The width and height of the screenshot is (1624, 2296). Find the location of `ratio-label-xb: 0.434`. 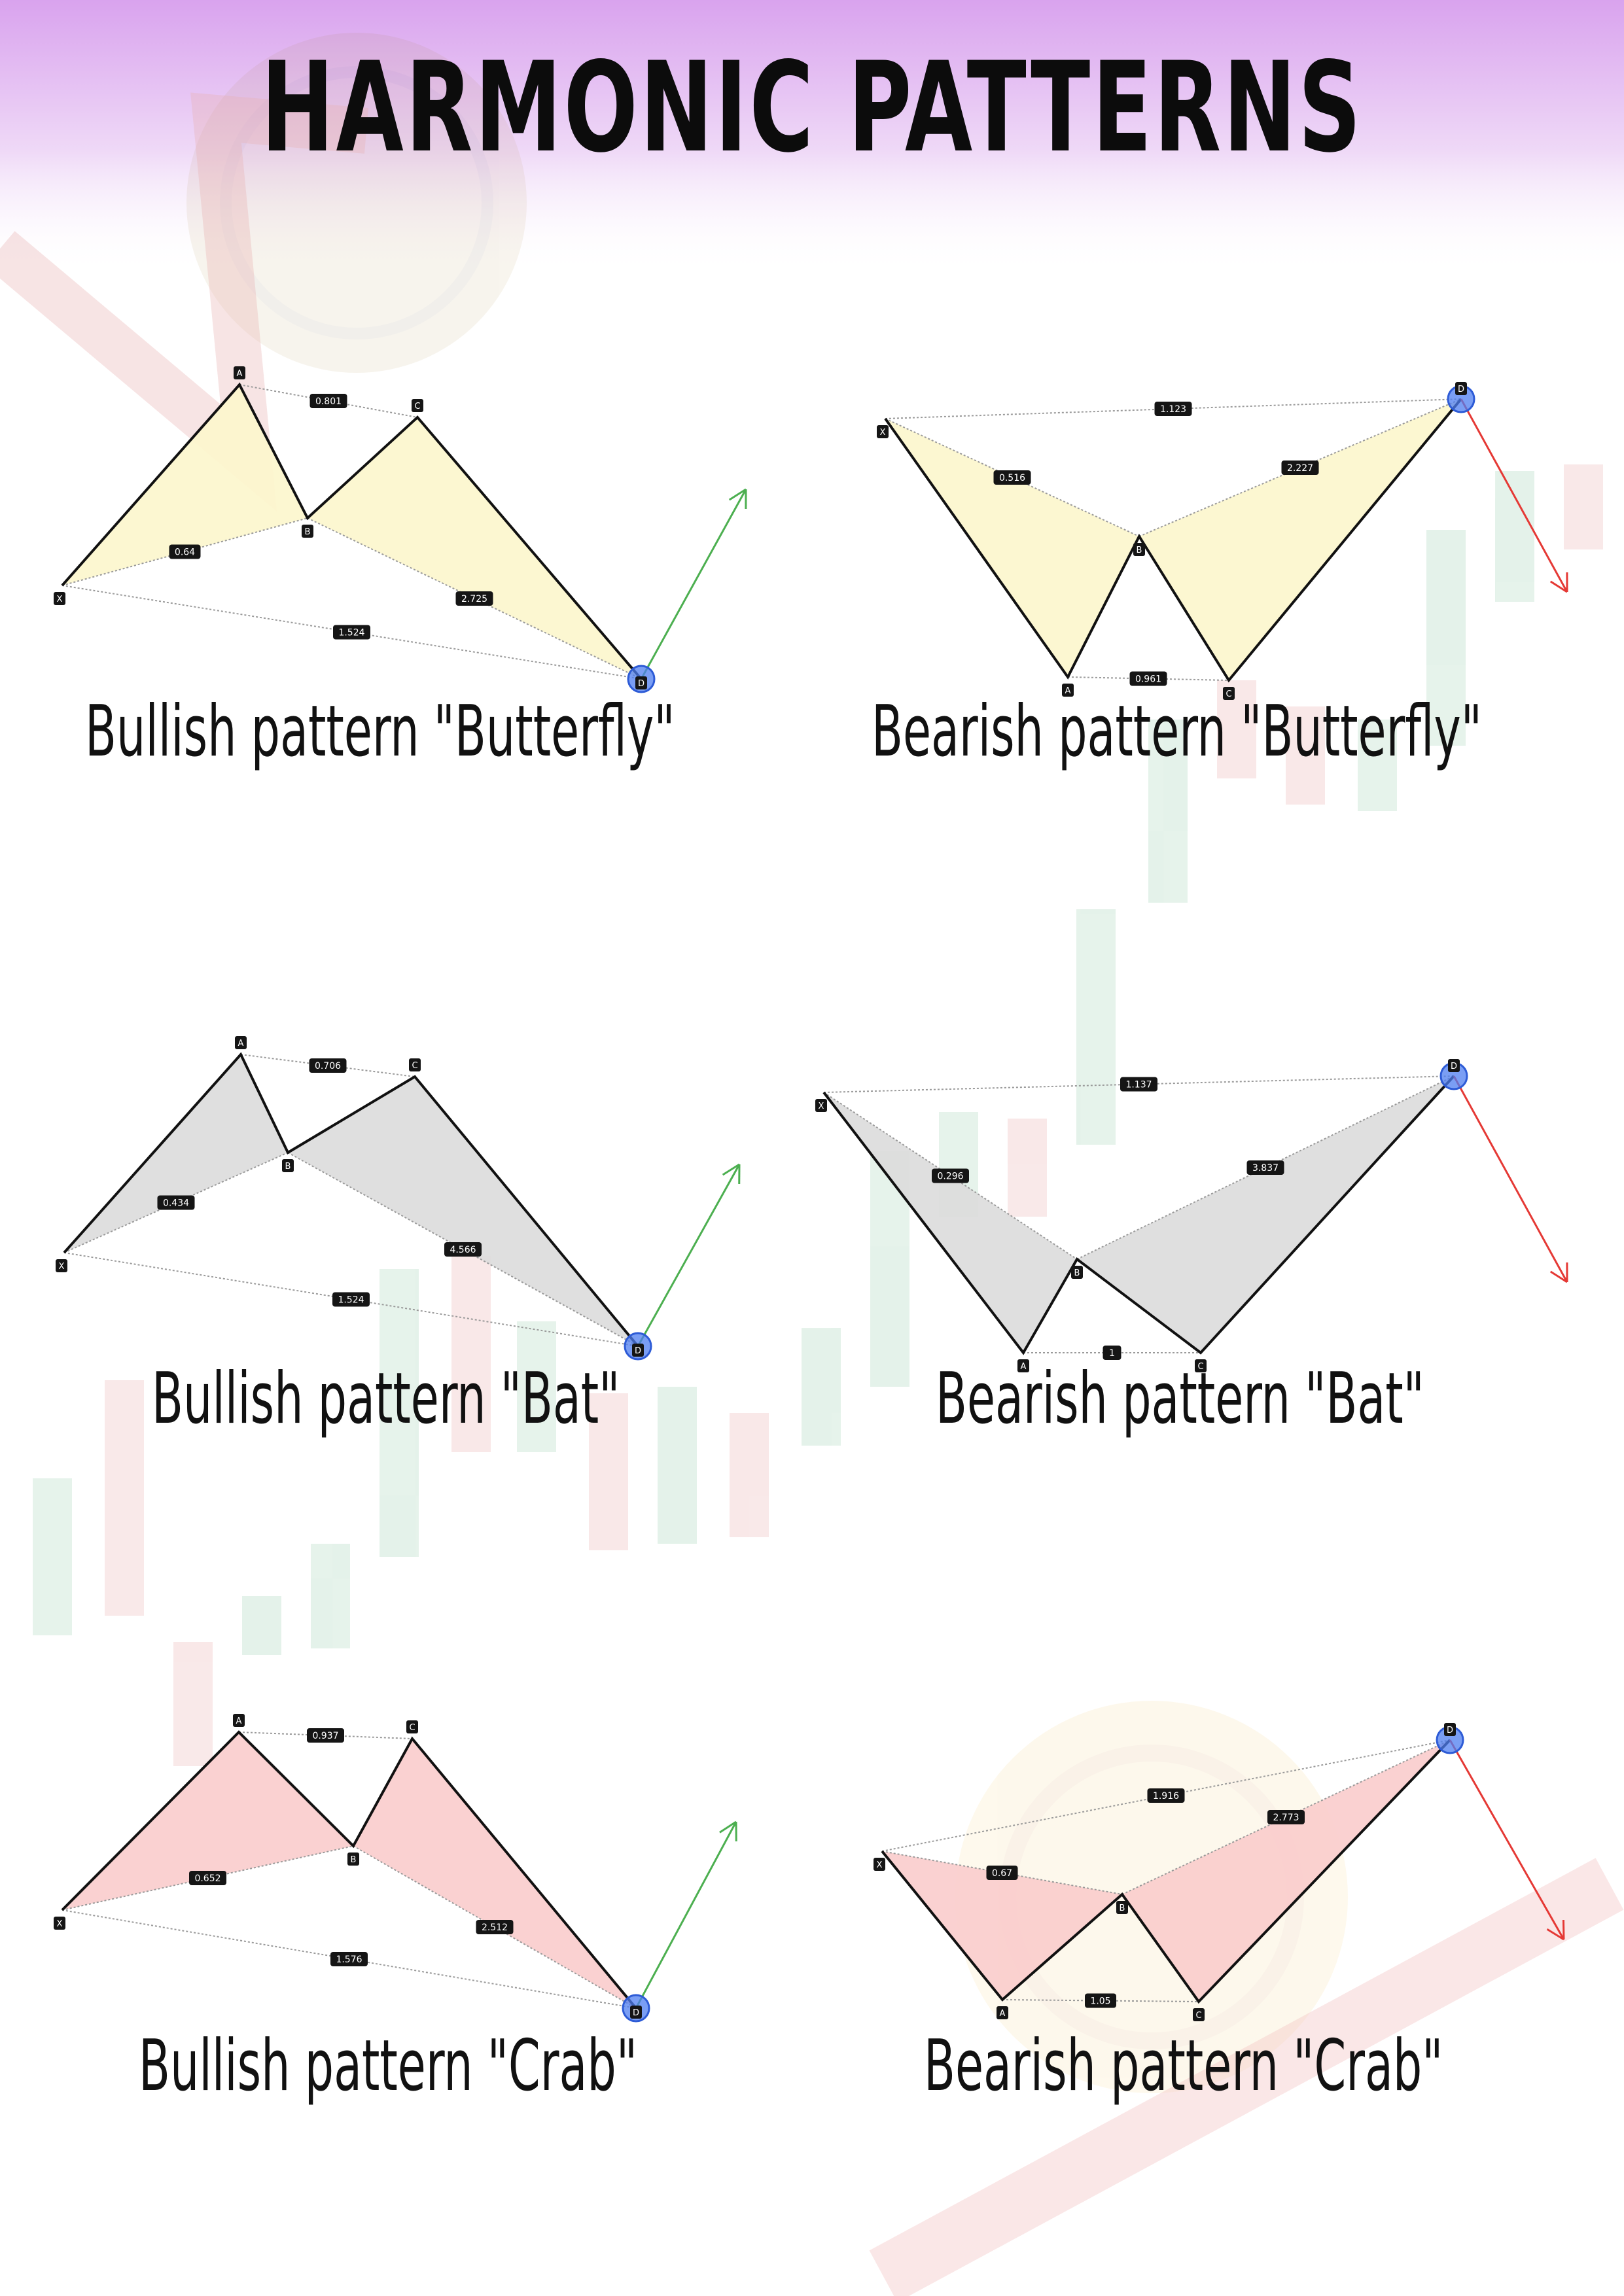

ratio-label-xb: 0.434 is located at coordinates (176, 1202).